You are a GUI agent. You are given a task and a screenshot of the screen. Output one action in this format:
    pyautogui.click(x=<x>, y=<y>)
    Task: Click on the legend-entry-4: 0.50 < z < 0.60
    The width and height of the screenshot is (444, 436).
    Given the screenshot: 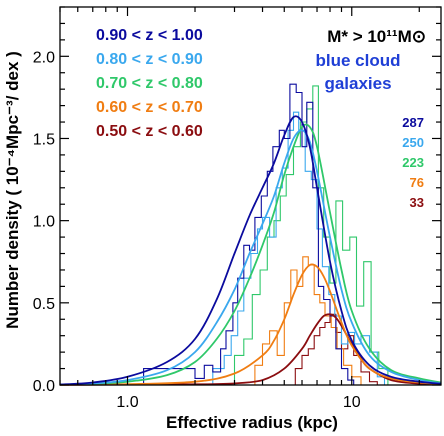 What is the action you would take?
    pyautogui.click(x=149, y=131)
    